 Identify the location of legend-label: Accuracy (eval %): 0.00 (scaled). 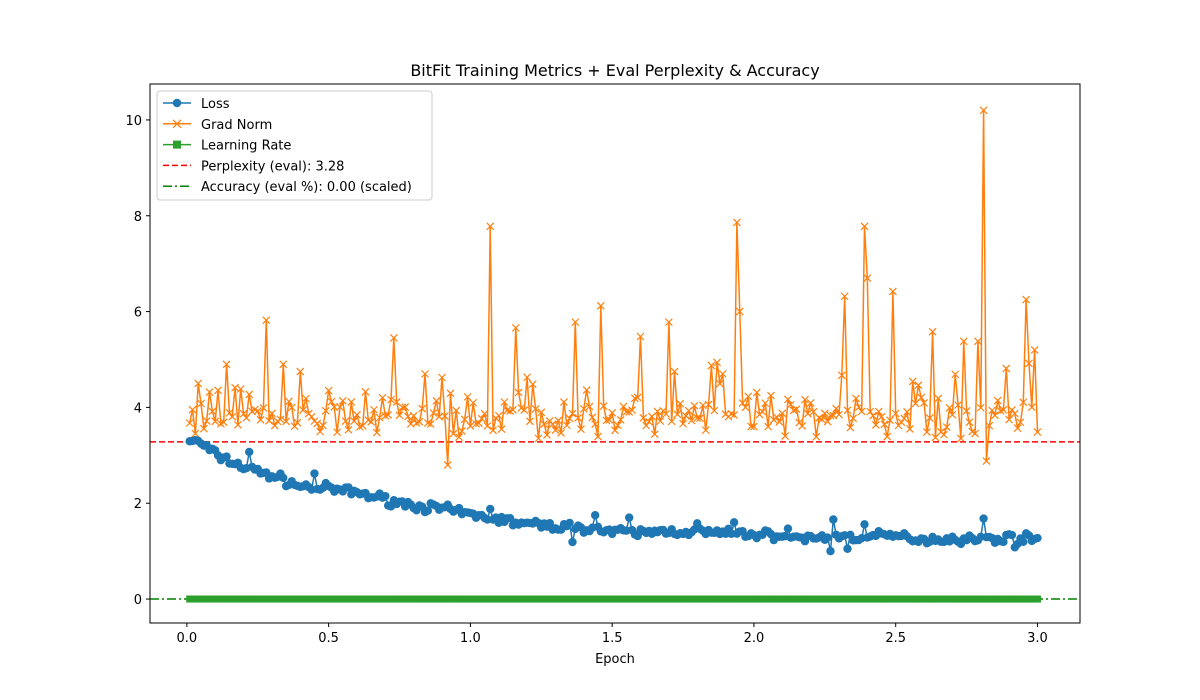
(306, 187).